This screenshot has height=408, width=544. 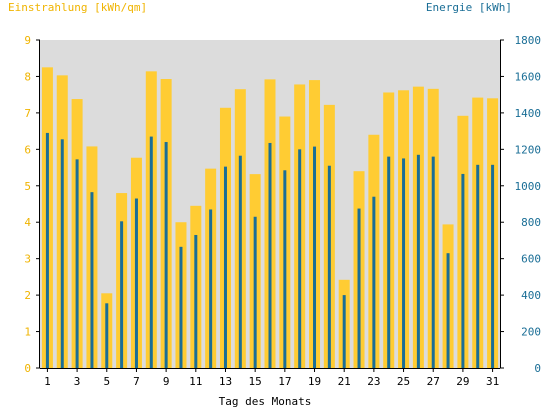 I want to click on left-tick-label: 3, so click(x=27, y=259).